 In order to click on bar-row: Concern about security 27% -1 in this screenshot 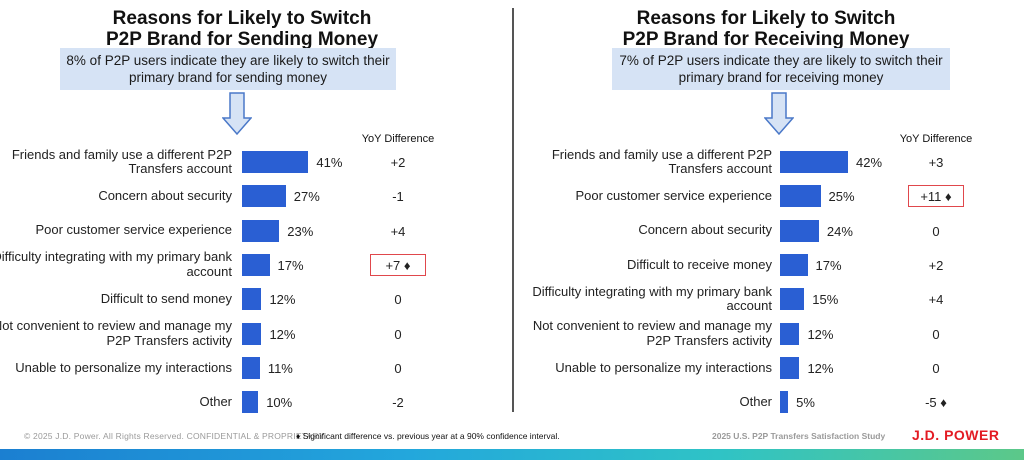, I will do `click(250, 196)`.